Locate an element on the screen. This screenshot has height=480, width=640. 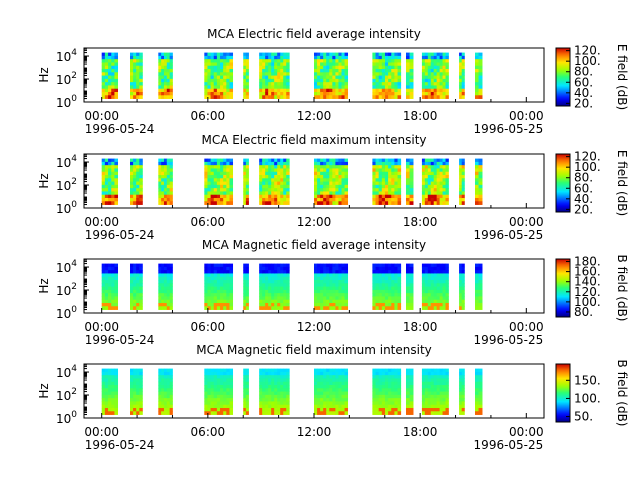
x-tick-label: 12:00 is located at coordinates (314, 327).